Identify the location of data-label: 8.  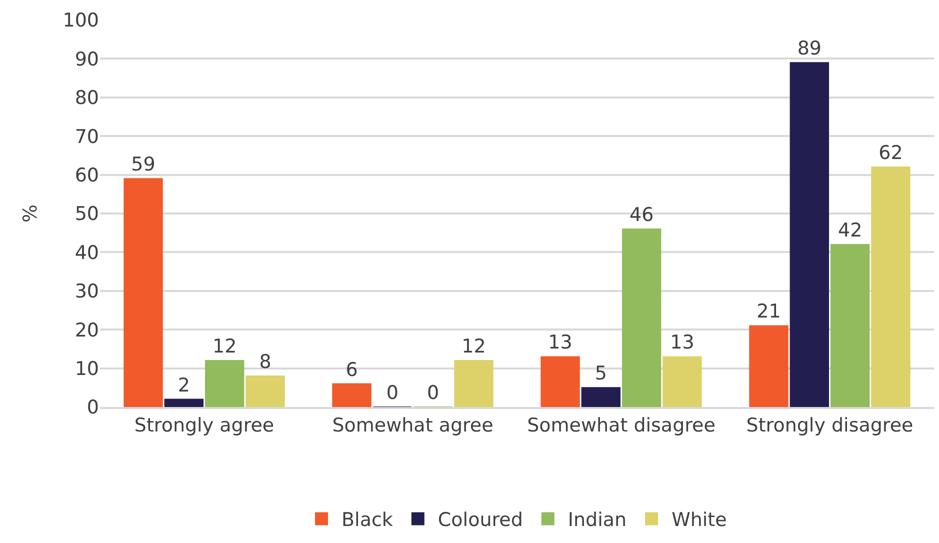
(265, 362).